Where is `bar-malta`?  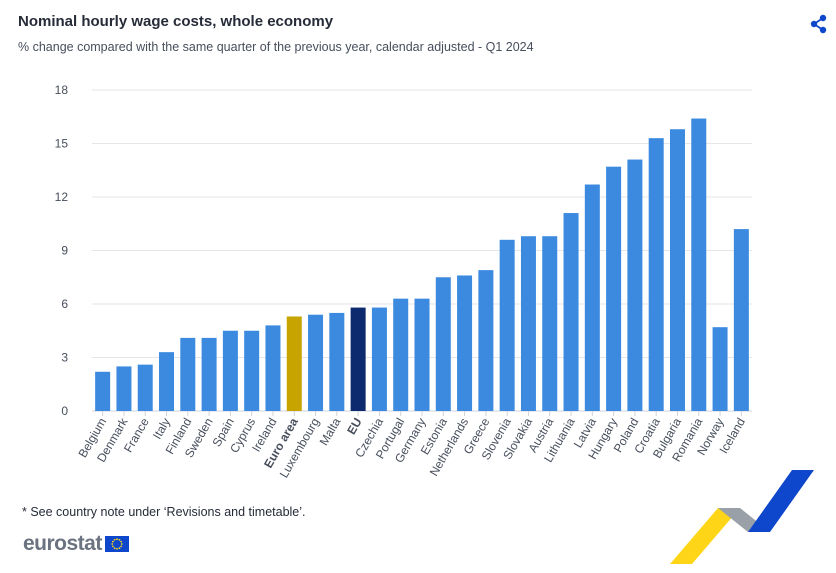 bar-malta is located at coordinates (337, 361).